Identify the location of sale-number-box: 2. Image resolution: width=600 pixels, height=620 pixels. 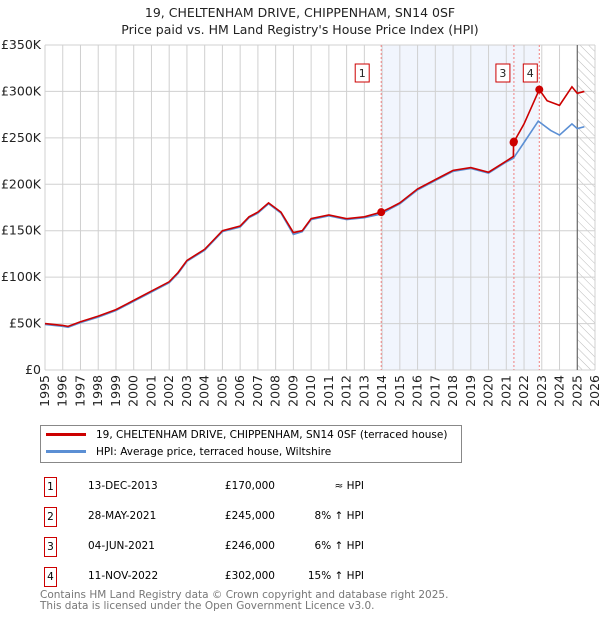
(50, 517).